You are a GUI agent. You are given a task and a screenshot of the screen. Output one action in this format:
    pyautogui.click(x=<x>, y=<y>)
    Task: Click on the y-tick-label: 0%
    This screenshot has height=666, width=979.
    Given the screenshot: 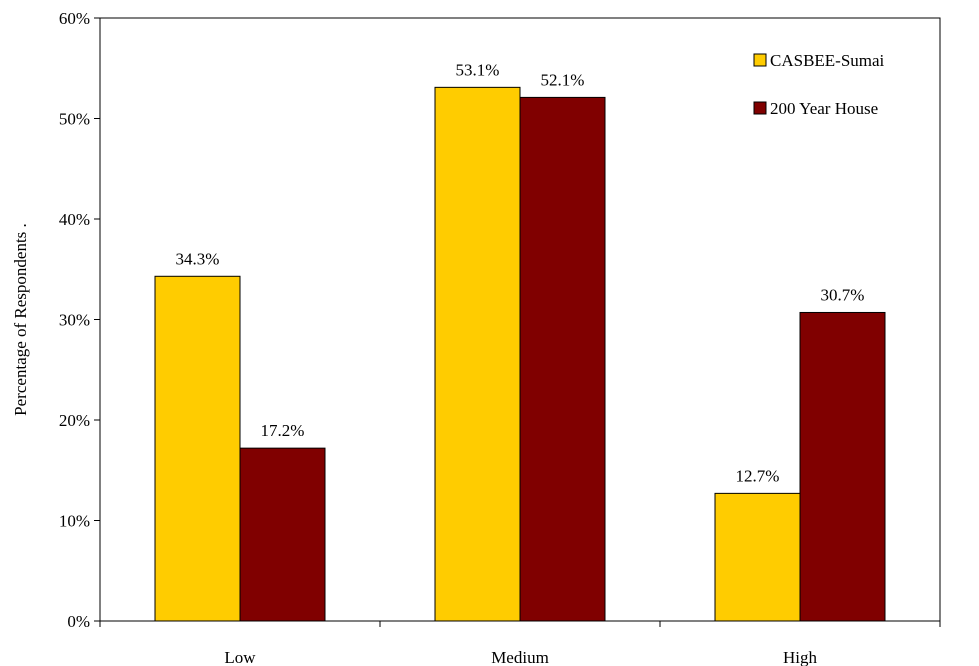 What is the action you would take?
    pyautogui.click(x=78, y=621)
    